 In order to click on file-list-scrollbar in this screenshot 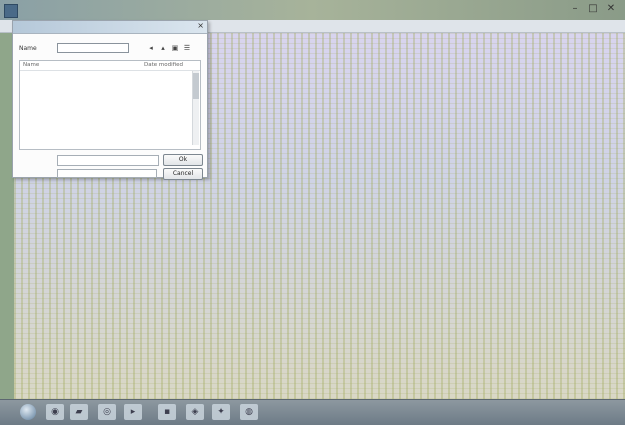, I will do `click(195, 108)`.